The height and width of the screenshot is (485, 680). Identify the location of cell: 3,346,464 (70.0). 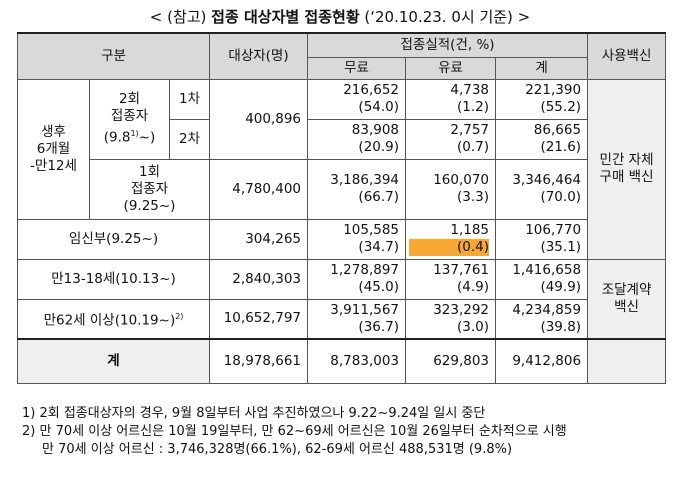
(542, 189).